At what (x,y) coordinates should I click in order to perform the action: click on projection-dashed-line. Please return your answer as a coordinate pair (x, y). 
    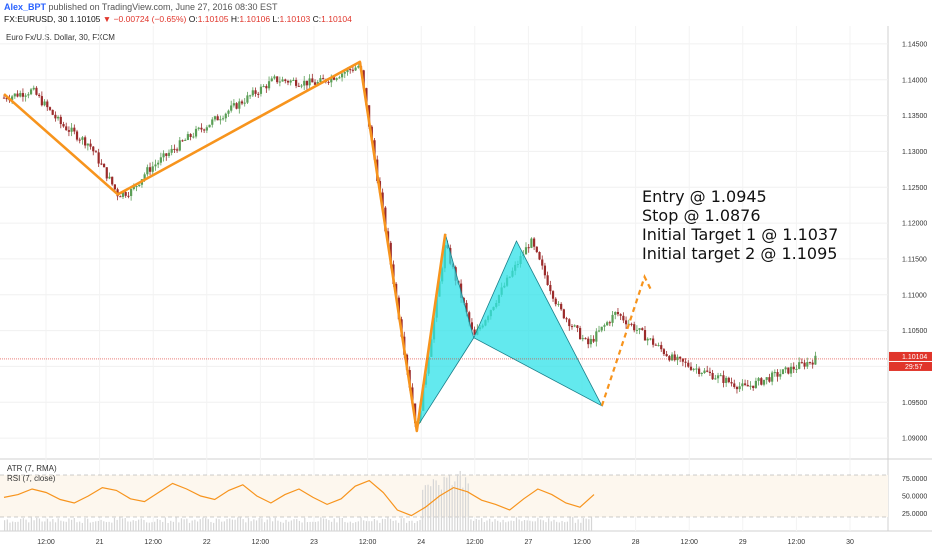
    Looking at the image, I should click on (626, 340).